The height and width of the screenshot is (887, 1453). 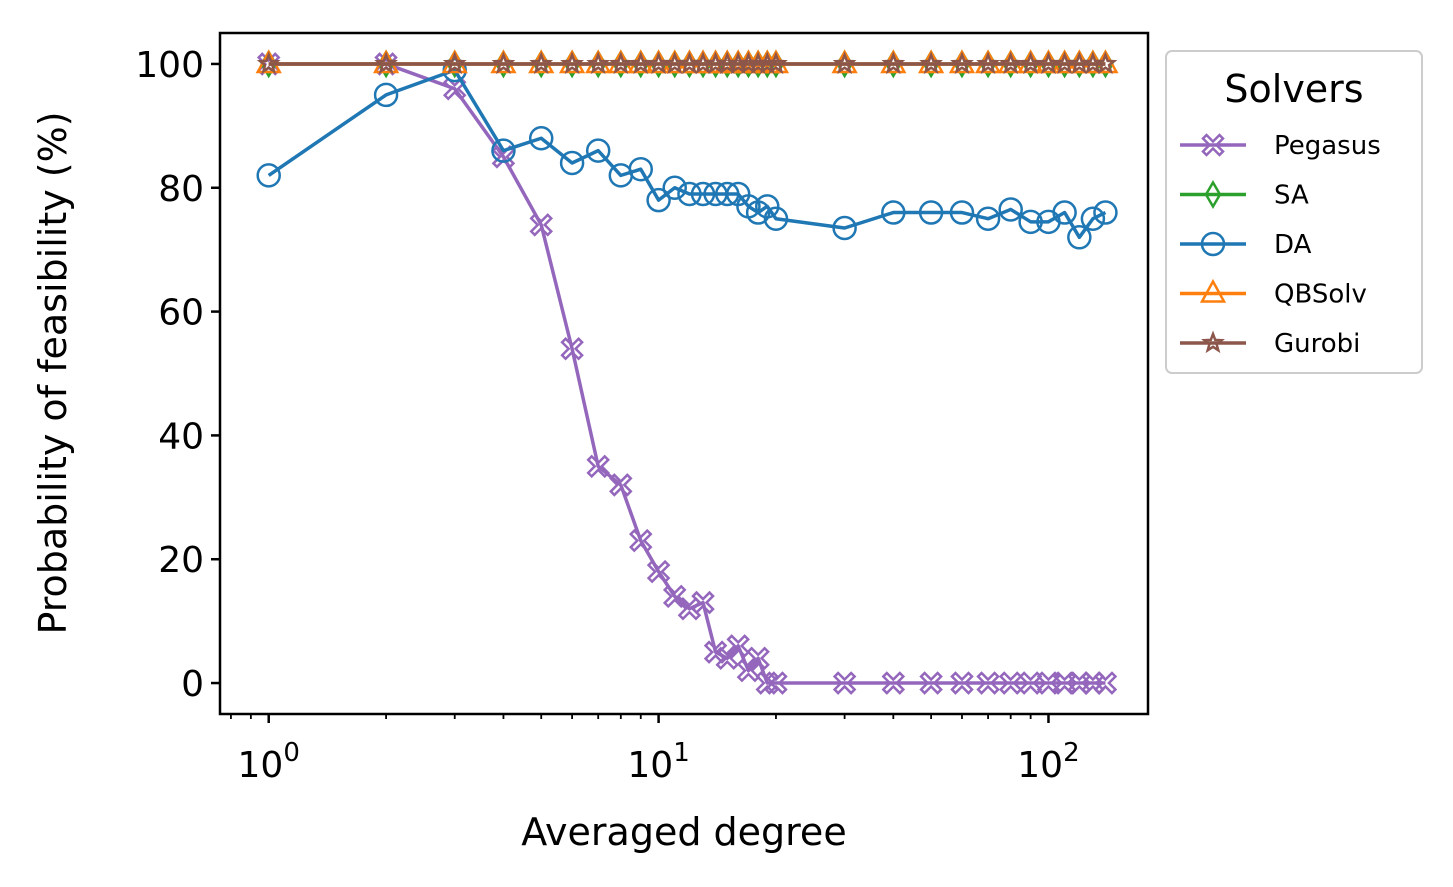 What do you see at coordinates (169, 65) in the screenshot?
I see `y-tick-label: 100` at bounding box center [169, 65].